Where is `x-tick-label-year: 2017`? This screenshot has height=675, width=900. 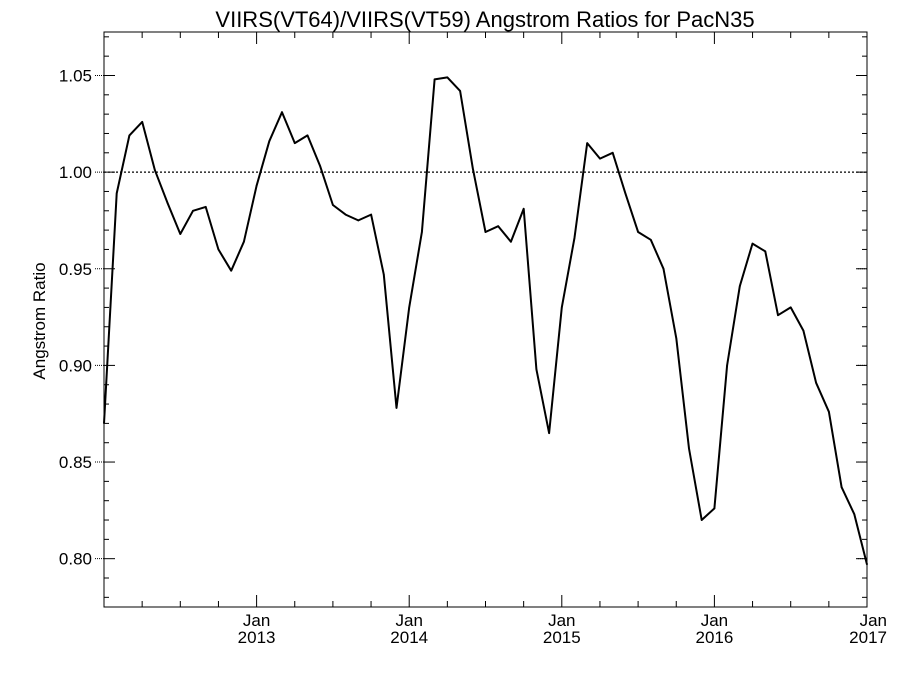 x-tick-label-year: 2017 is located at coordinates (868, 637).